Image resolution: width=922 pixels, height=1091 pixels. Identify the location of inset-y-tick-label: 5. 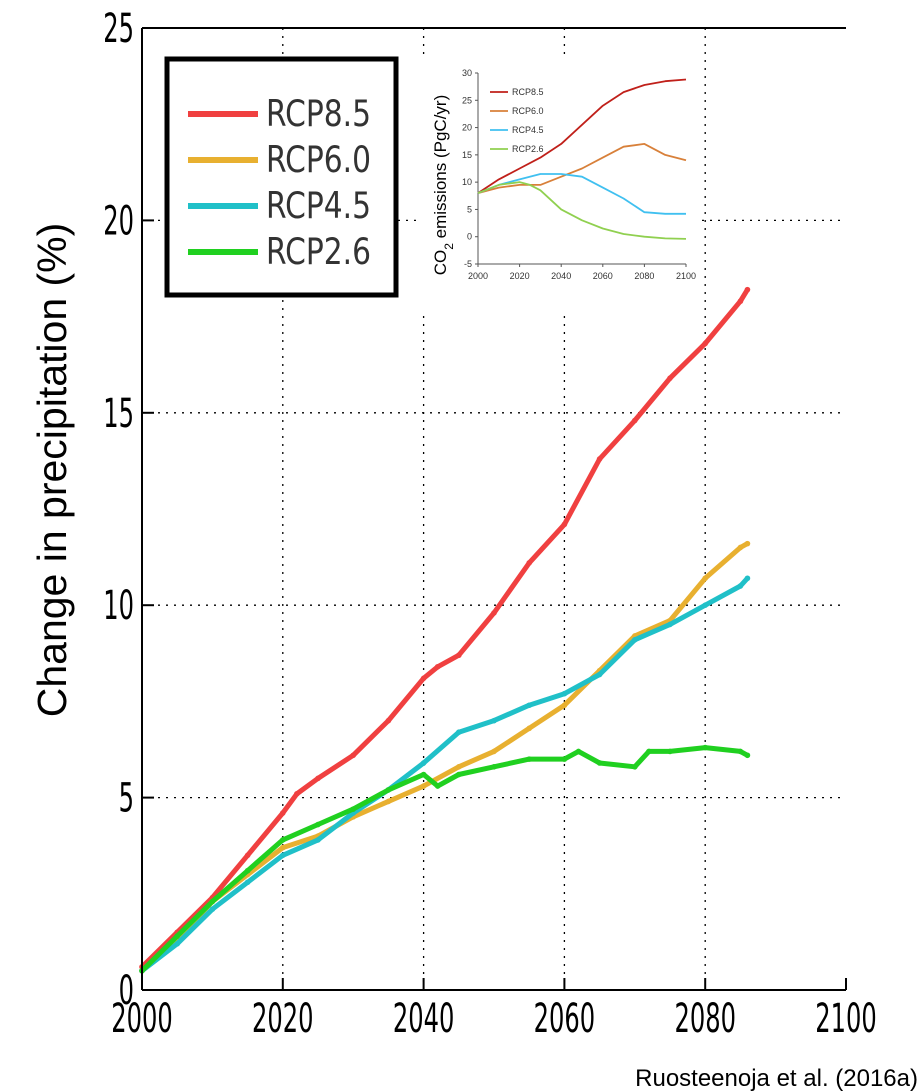
(469, 209).